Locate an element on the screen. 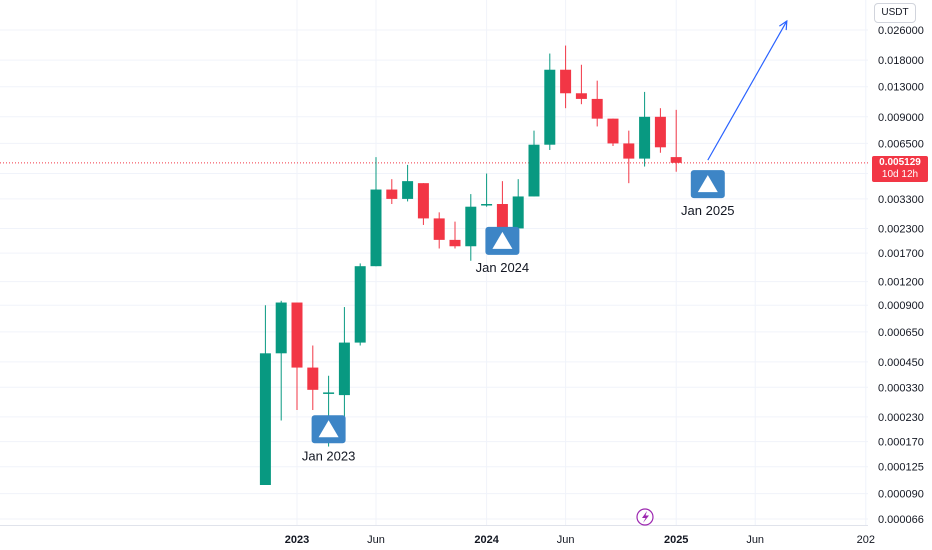 This screenshot has height=550, width=932. last-price-tag: 0.005129 10d 12h is located at coordinates (900, 168).